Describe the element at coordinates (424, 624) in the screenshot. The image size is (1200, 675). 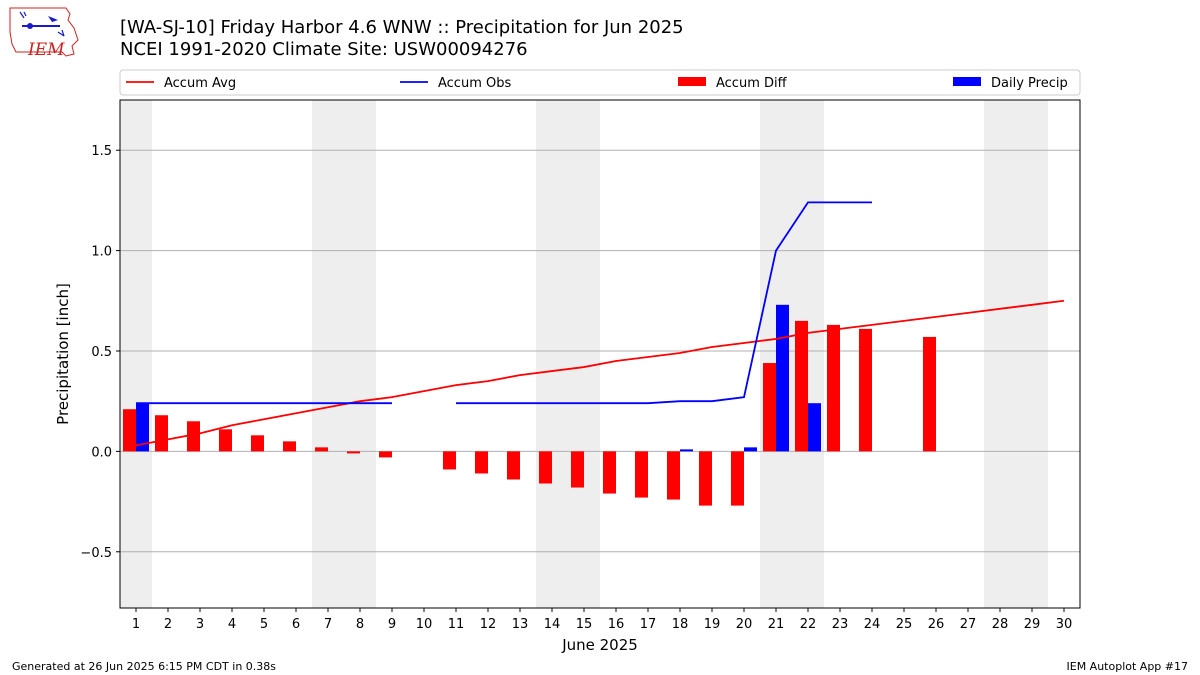
I see `x-tick-label: 10` at that location.